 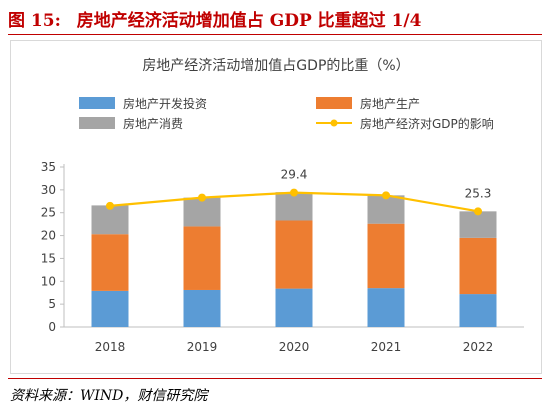 What do you see at coordinates (294, 347) in the screenshot?
I see `x-tick-label: 2020` at bounding box center [294, 347].